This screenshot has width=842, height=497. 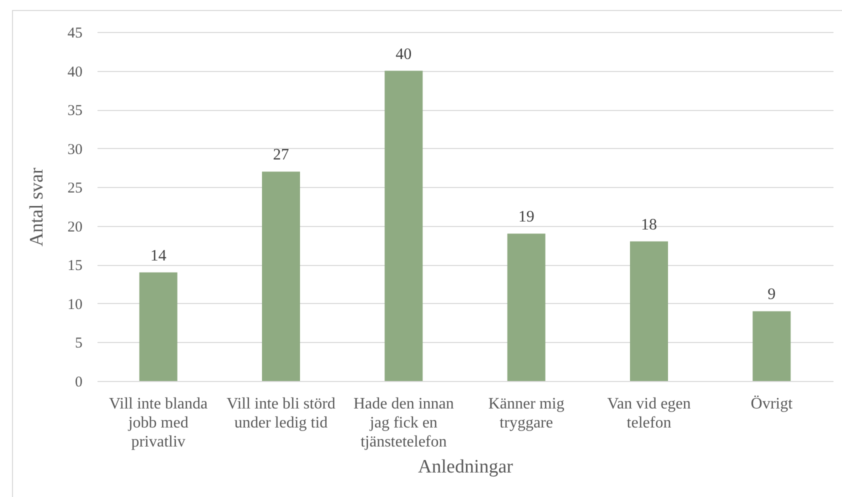 I want to click on y-tick-label: 15, so click(x=75, y=266).